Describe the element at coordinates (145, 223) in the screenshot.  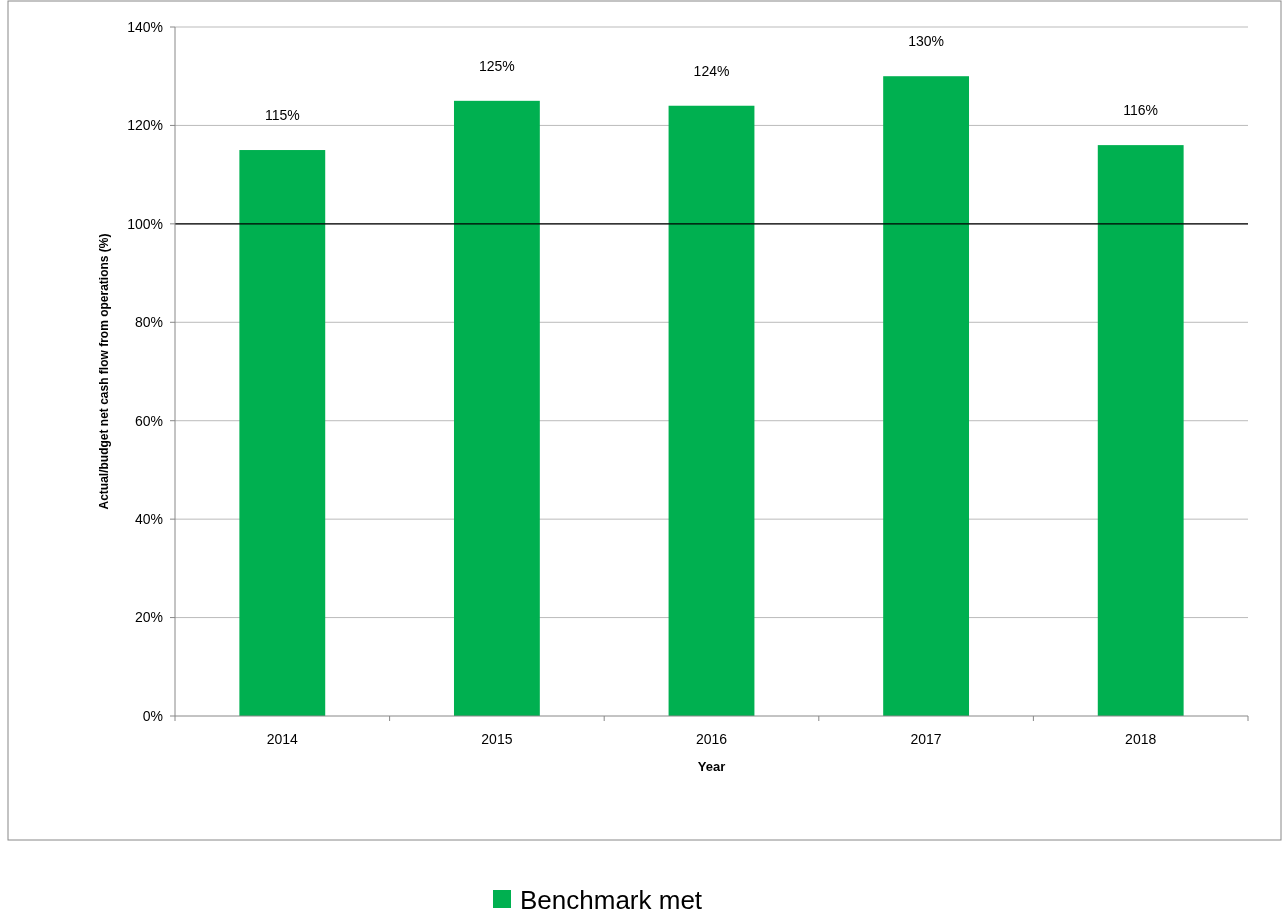
I see `y-tick-label: 100%` at that location.